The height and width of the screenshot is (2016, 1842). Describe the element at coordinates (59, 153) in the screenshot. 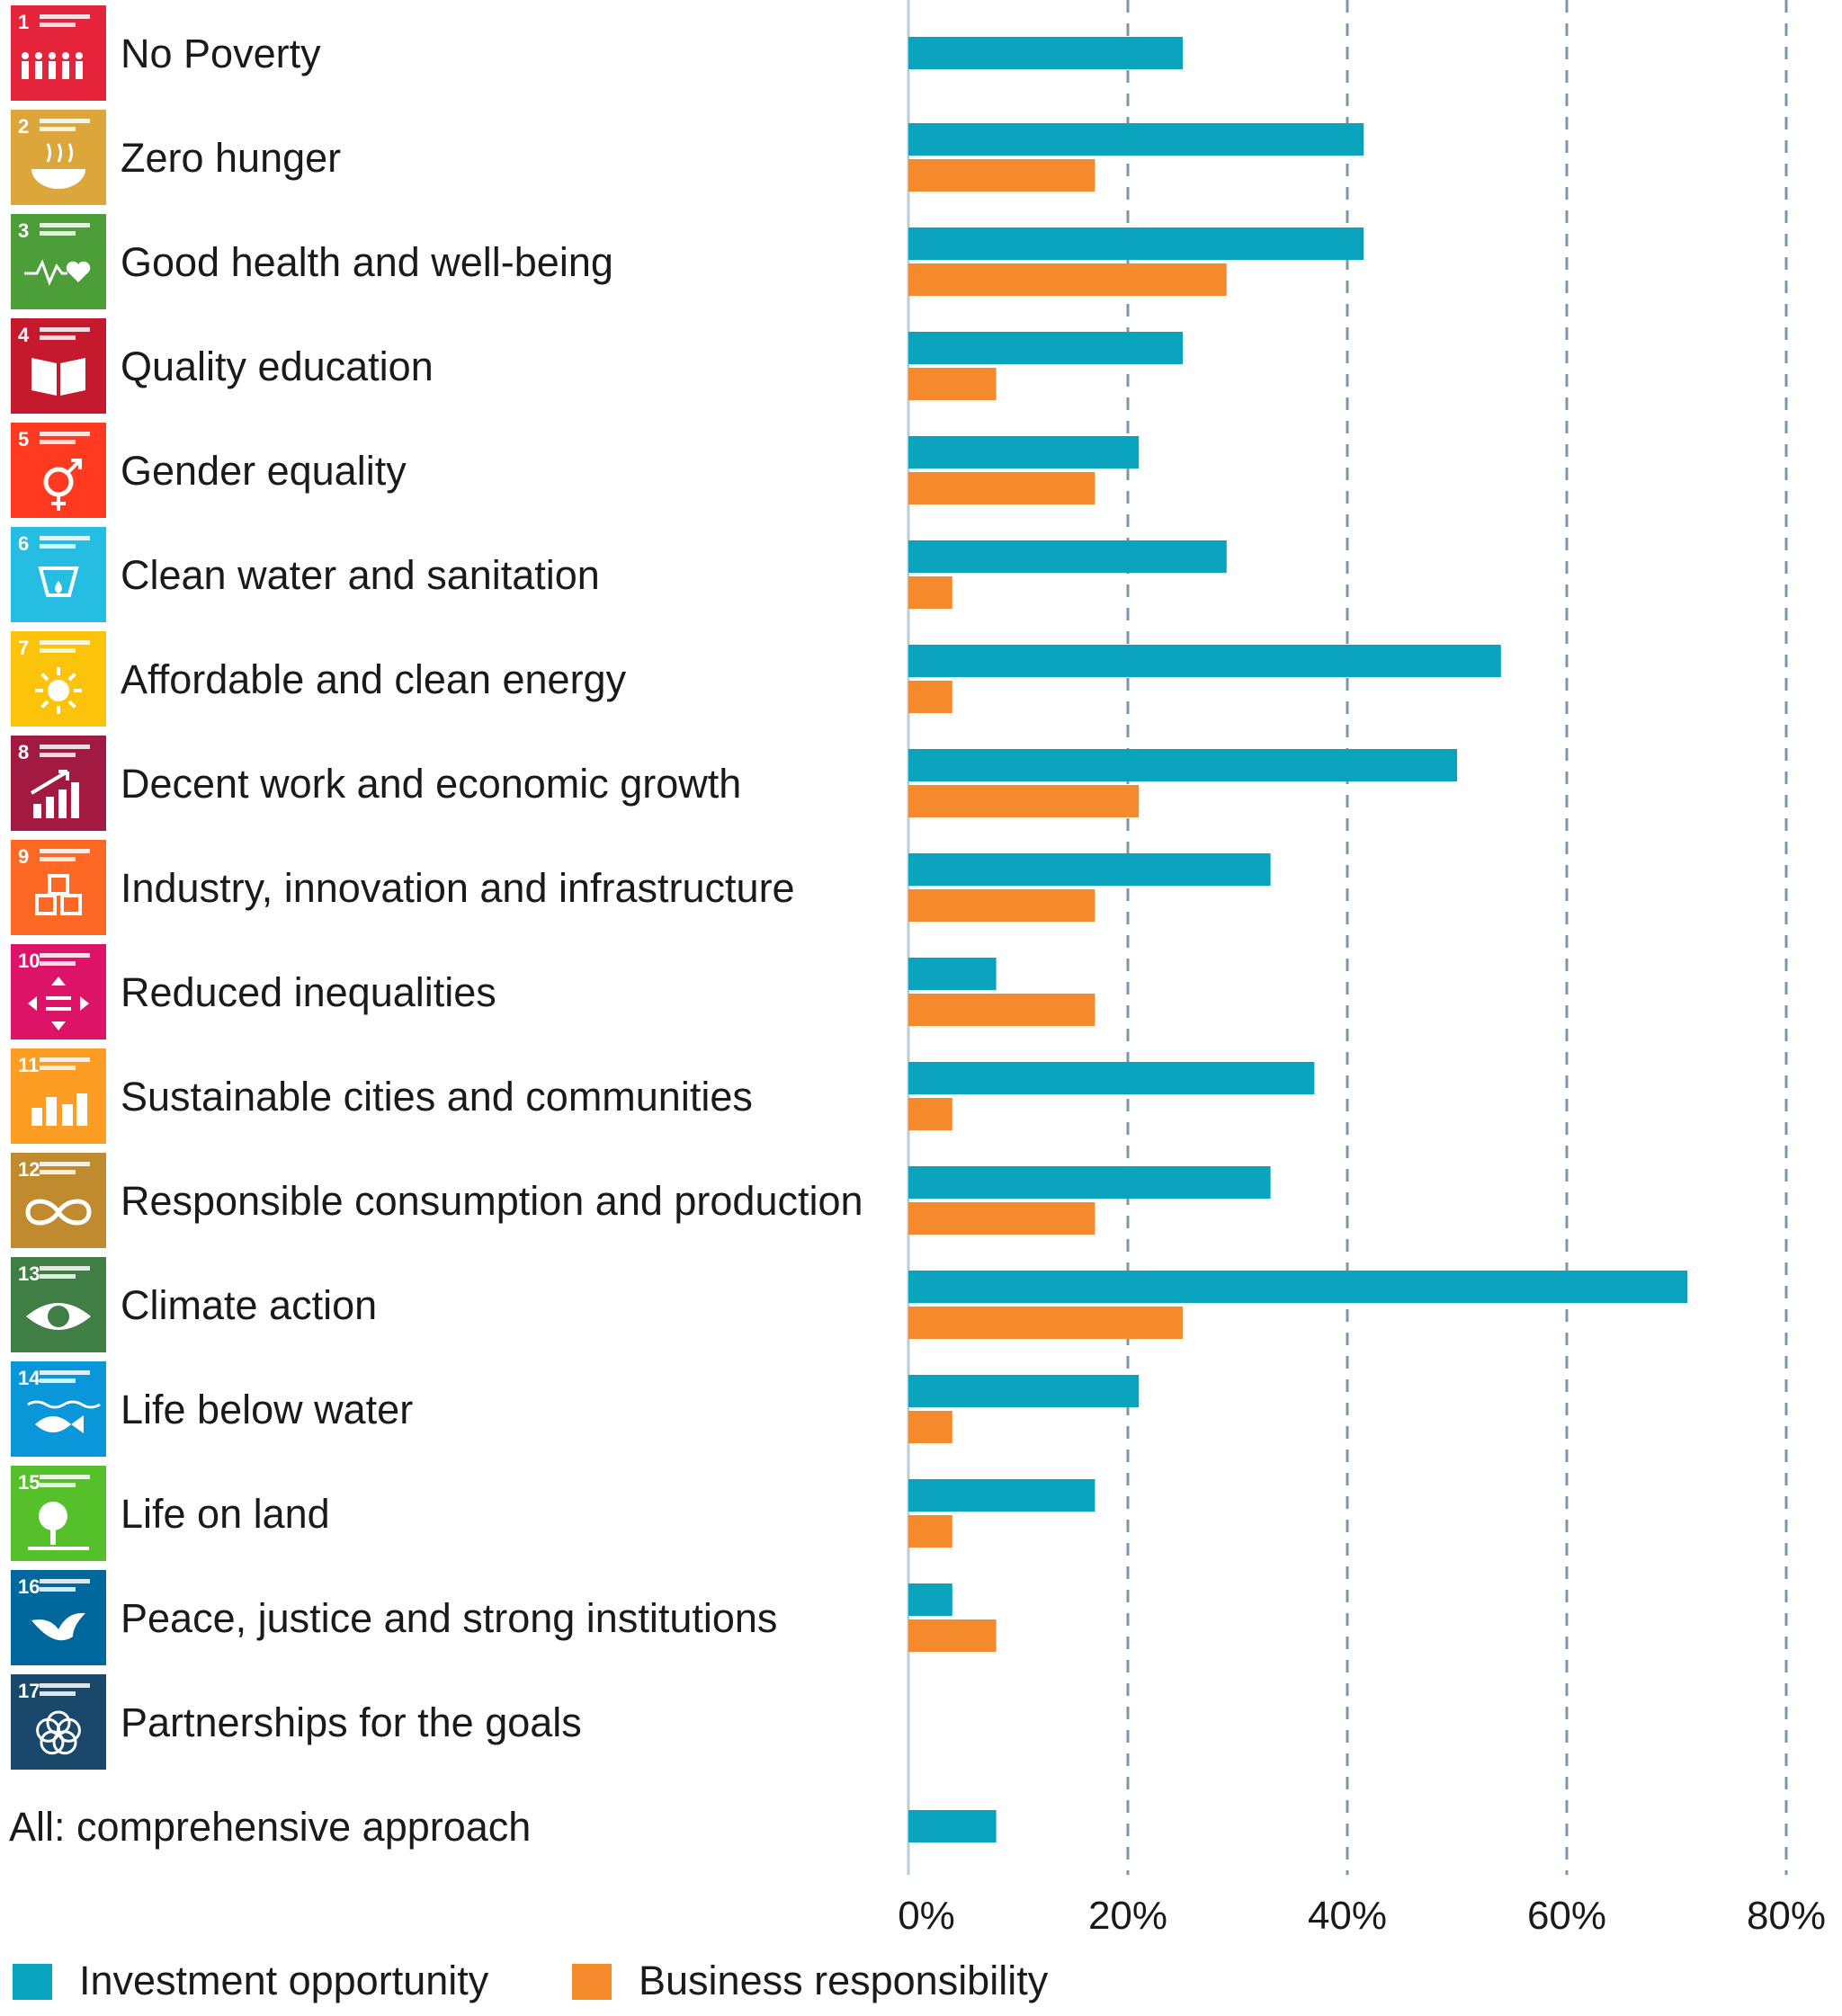

I see `steam-lines` at that location.